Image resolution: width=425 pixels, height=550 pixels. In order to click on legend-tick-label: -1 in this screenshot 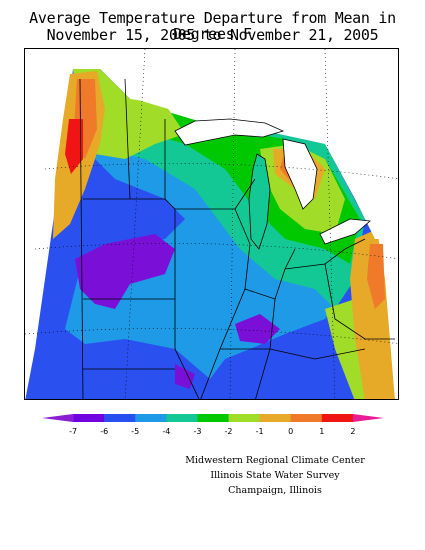, I will do `click(260, 431)`.